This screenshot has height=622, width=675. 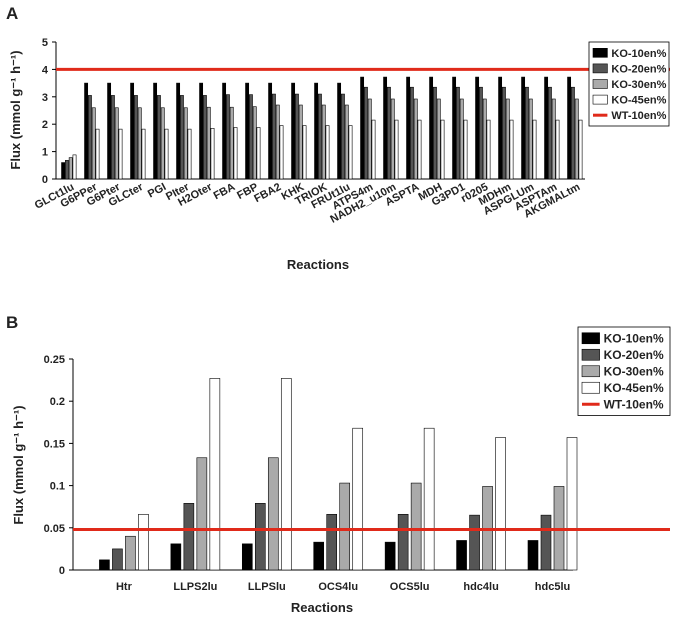 I want to click on panel-b-y-tick-label: 0.1, so click(x=57, y=487).